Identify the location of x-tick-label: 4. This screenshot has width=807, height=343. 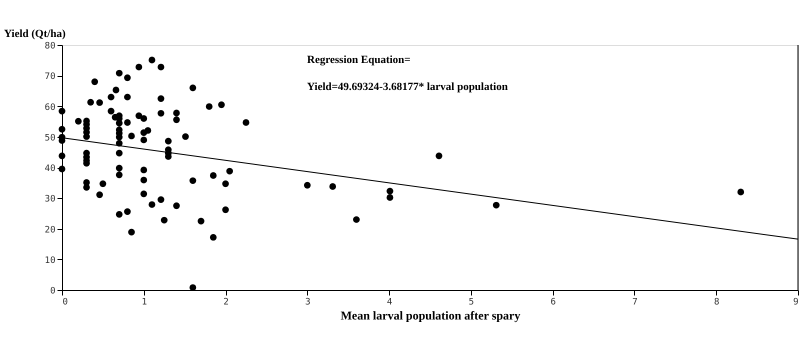
(389, 303).